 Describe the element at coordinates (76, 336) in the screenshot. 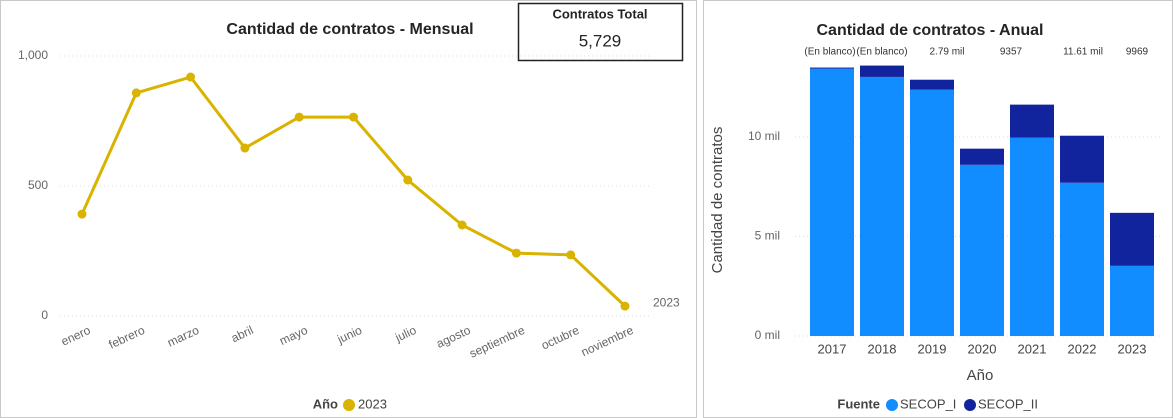

I see `x-tick-label: enero` at that location.